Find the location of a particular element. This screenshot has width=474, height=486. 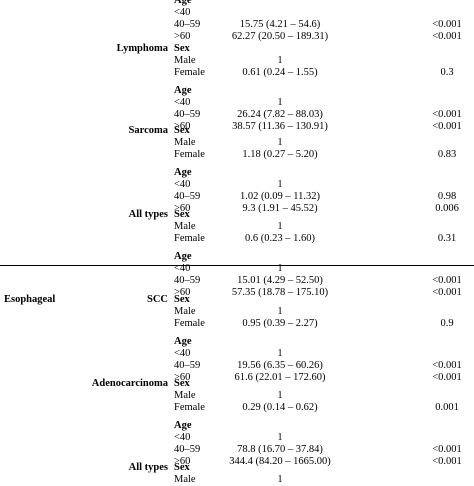

odds-ratio-ci: 15.01 (4.29 – 52.50) is located at coordinates (280, 280).